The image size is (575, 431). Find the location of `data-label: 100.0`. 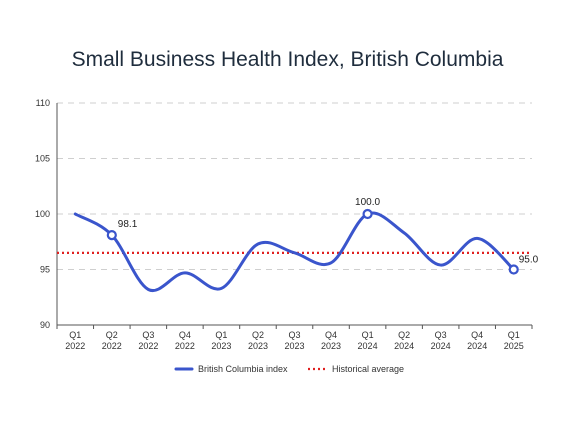

data-label: 100.0 is located at coordinates (367, 202).